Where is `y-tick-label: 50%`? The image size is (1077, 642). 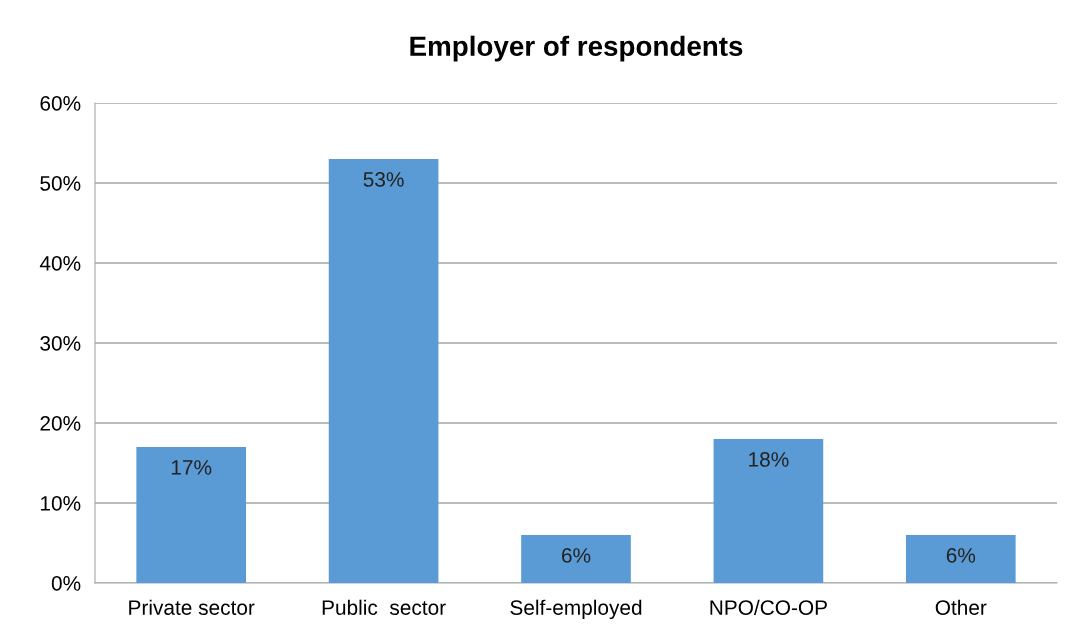 y-tick-label: 50% is located at coordinates (60, 183).